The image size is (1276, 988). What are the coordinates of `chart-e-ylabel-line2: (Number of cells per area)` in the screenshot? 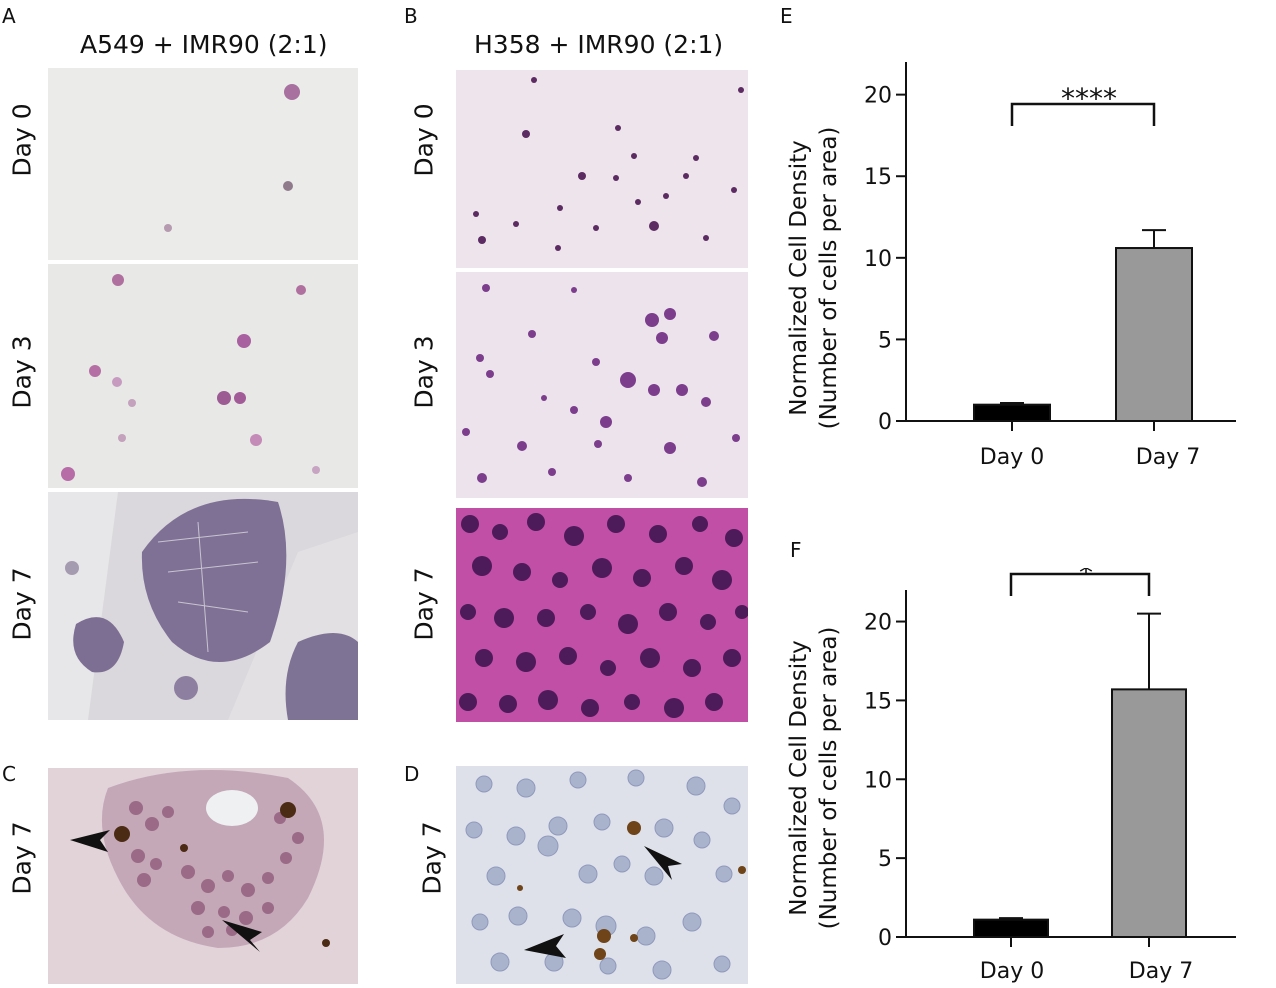 It's located at (829, 278).